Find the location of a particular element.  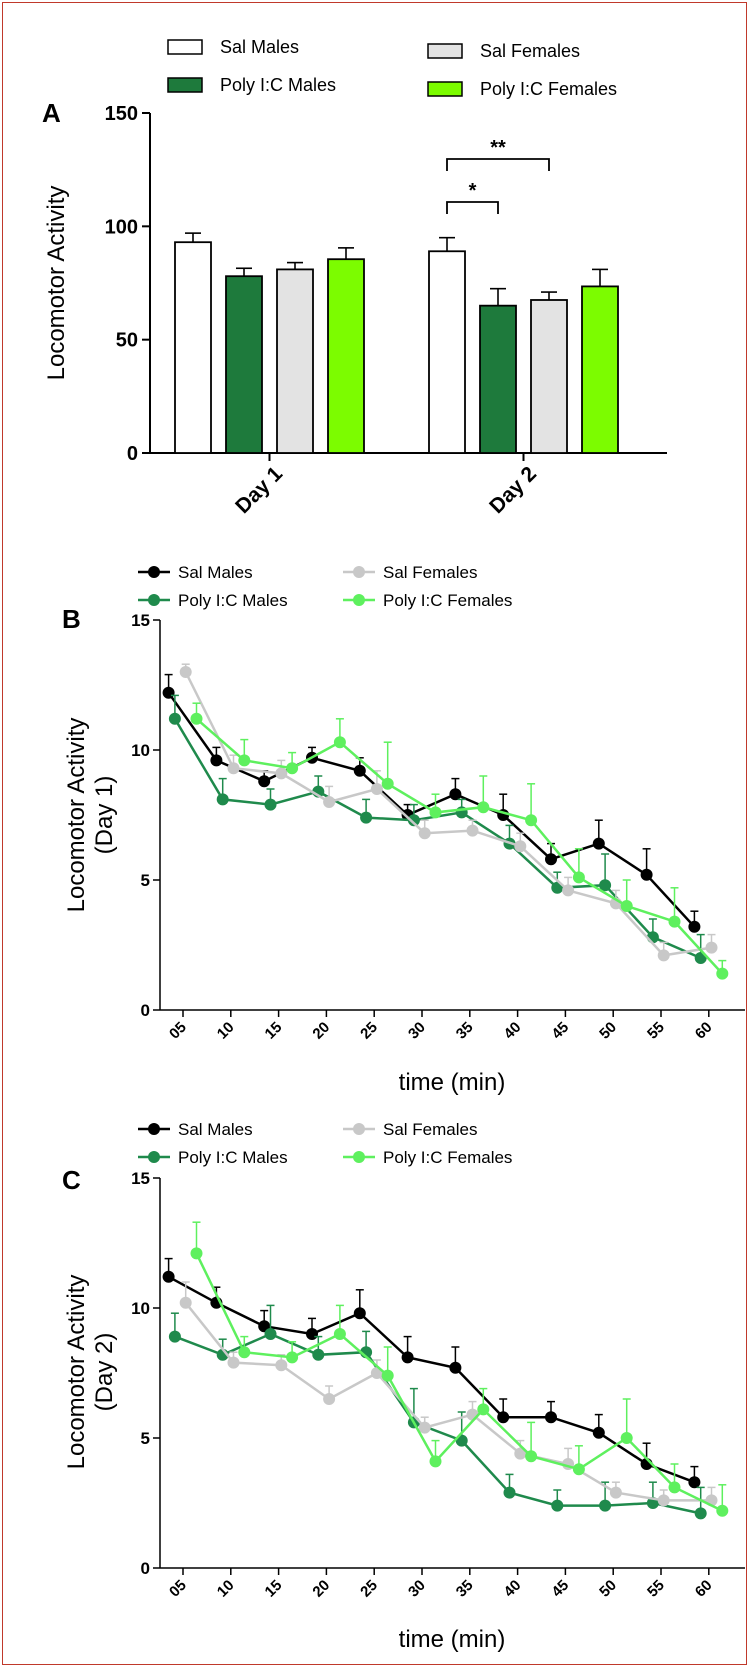

series-line-poly-i-c-females is located at coordinates (459, 1382).